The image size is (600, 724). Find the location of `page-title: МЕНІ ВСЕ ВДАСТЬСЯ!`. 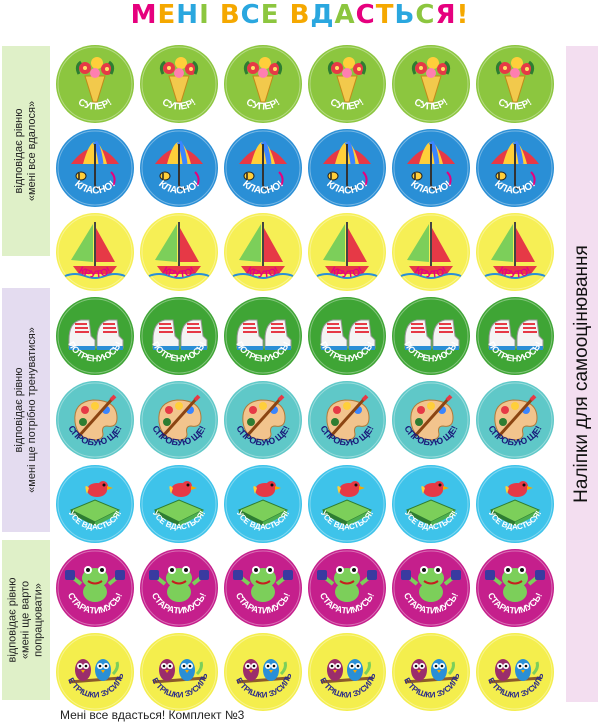

page-title: МЕНІ ВСЕ ВДАСТЬСЯ! is located at coordinates (300, 16).